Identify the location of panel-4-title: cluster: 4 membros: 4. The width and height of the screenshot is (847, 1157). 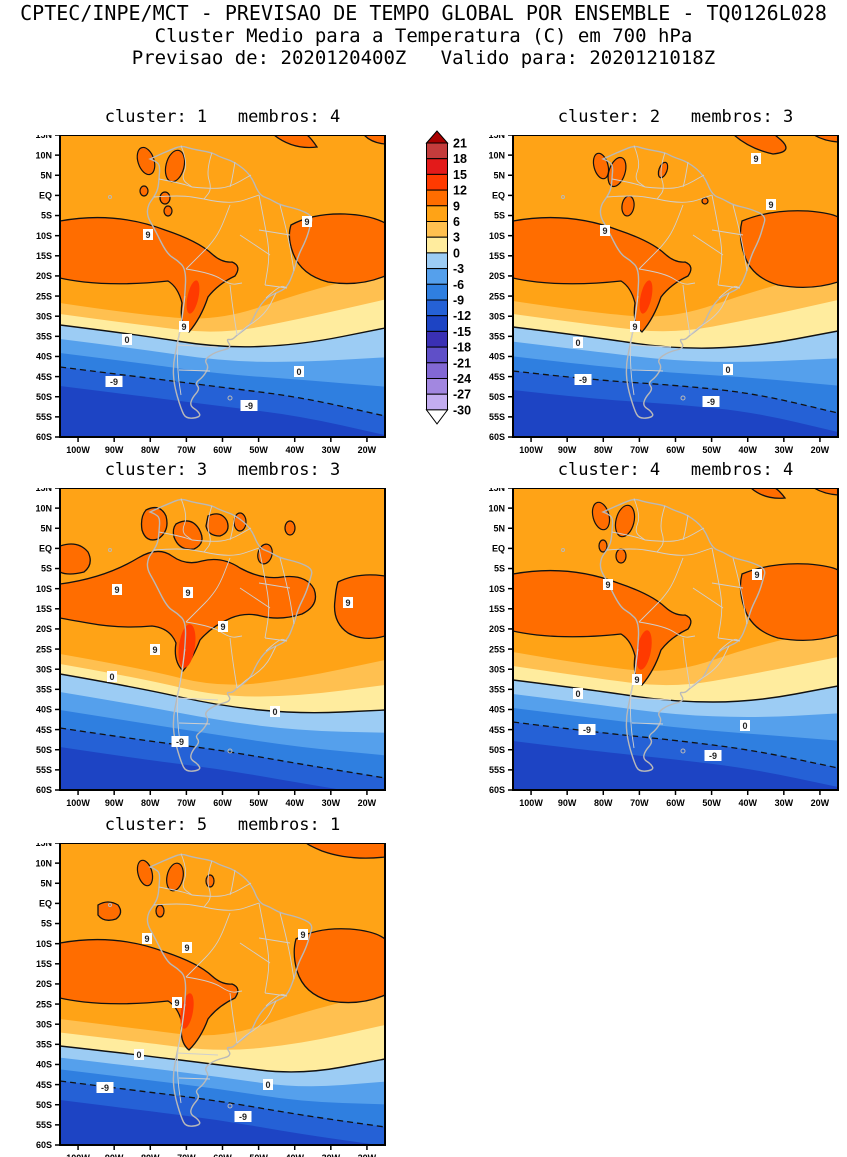
(675, 470).